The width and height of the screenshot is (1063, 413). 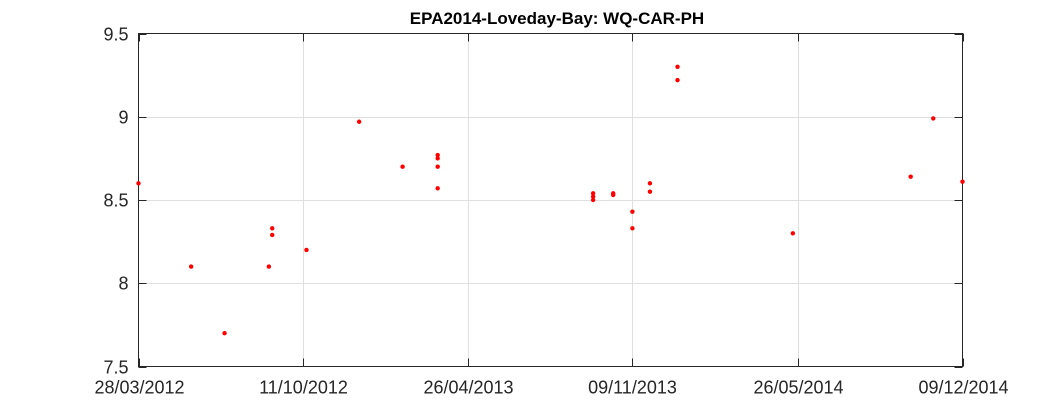 I want to click on y-tick-label: 9.5, so click(x=115, y=35).